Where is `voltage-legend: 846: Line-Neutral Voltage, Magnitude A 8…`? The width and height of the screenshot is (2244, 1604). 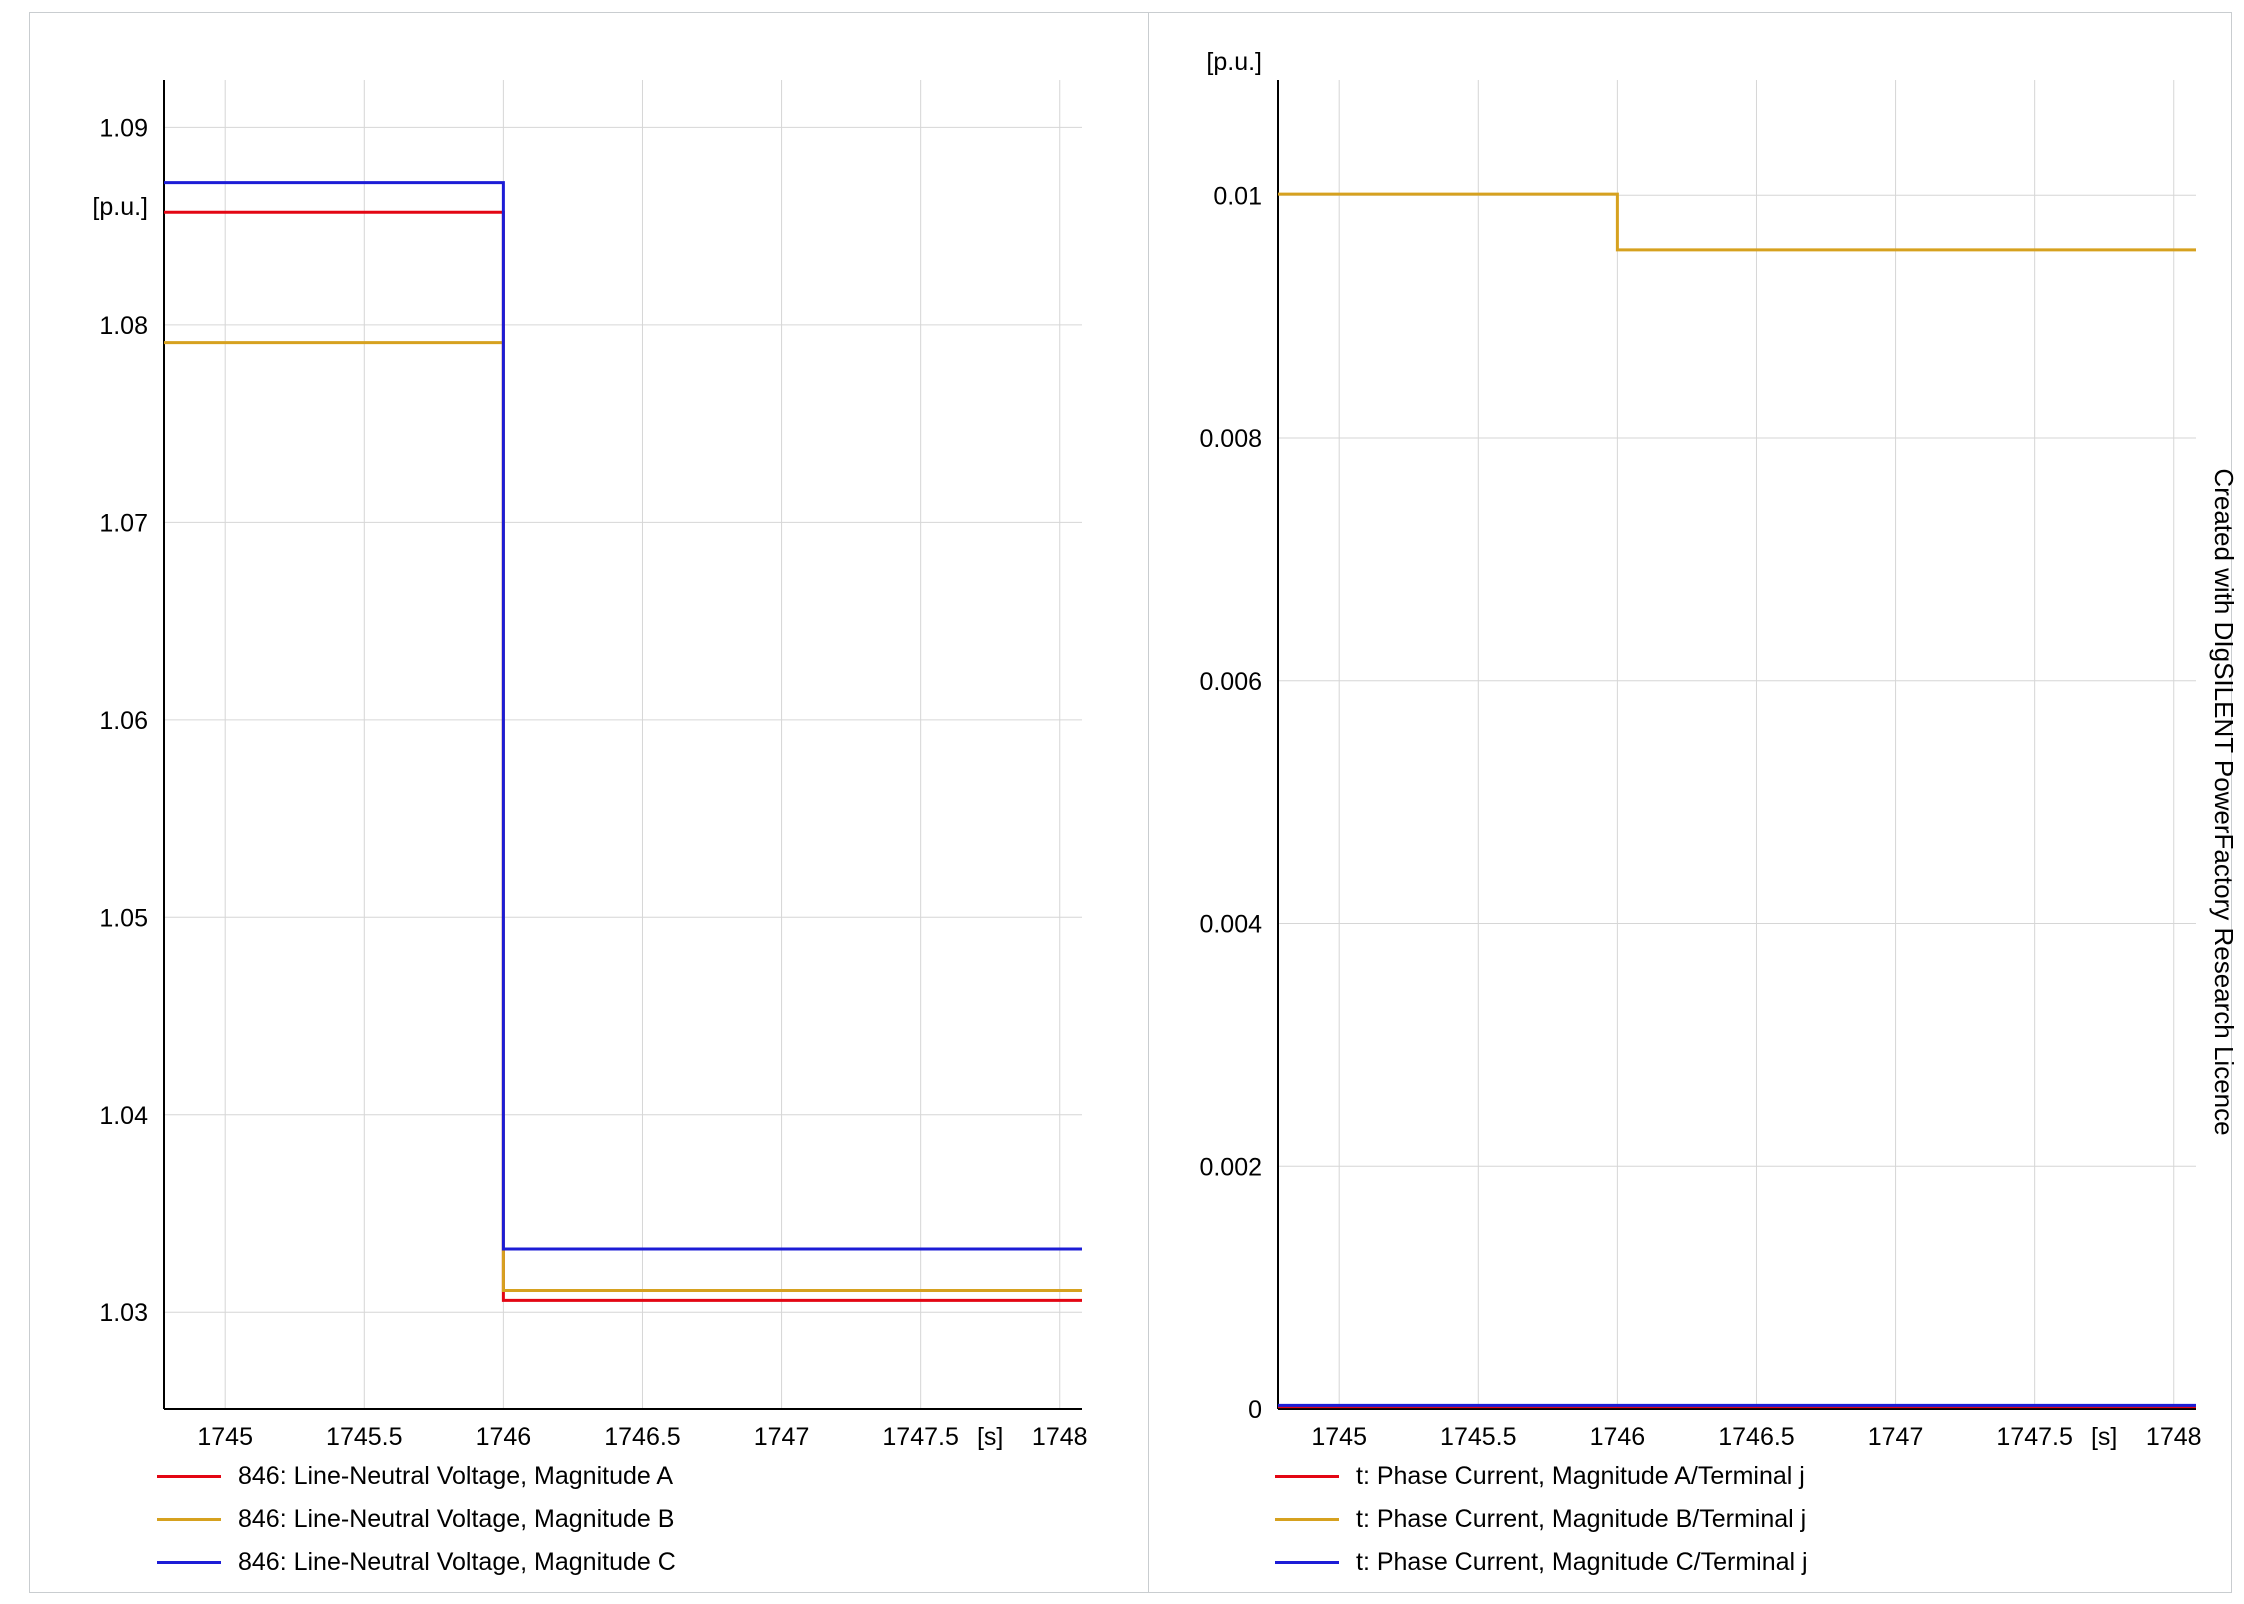
voltage-legend: 846: Line-Neutral Voltage, Magnitude A 8… is located at coordinates (416, 1518).